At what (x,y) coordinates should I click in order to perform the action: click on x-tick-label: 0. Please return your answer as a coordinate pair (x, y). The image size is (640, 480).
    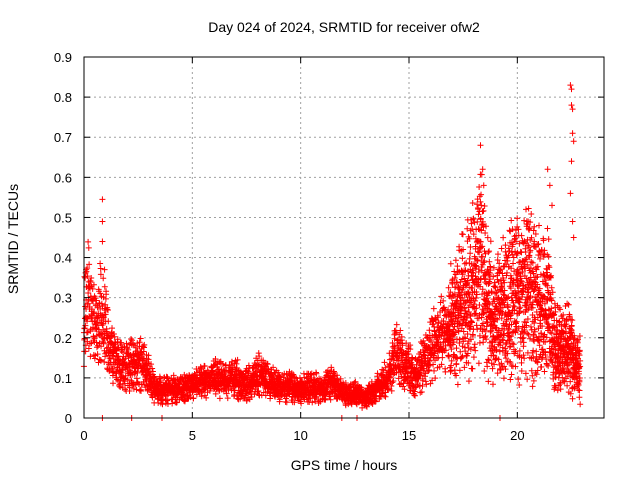
    Looking at the image, I should click on (83, 435).